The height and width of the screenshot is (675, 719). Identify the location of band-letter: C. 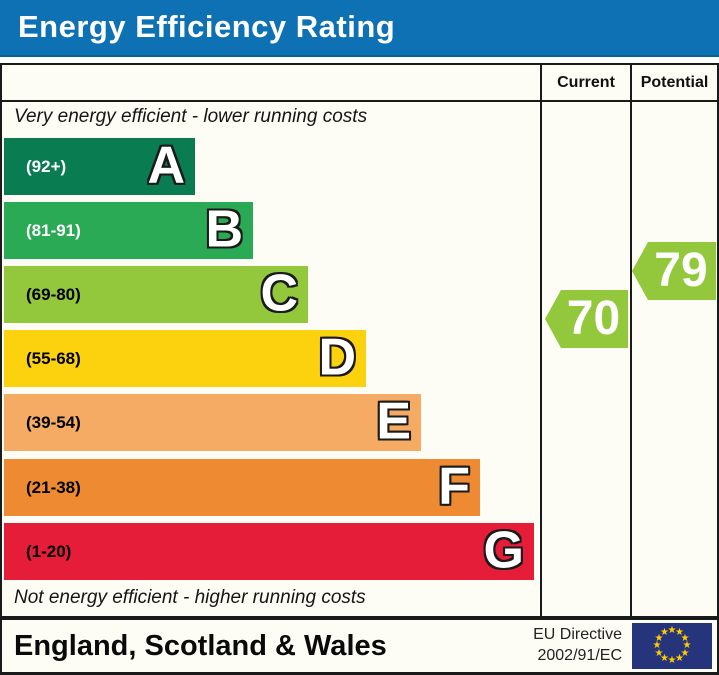
(279, 292).